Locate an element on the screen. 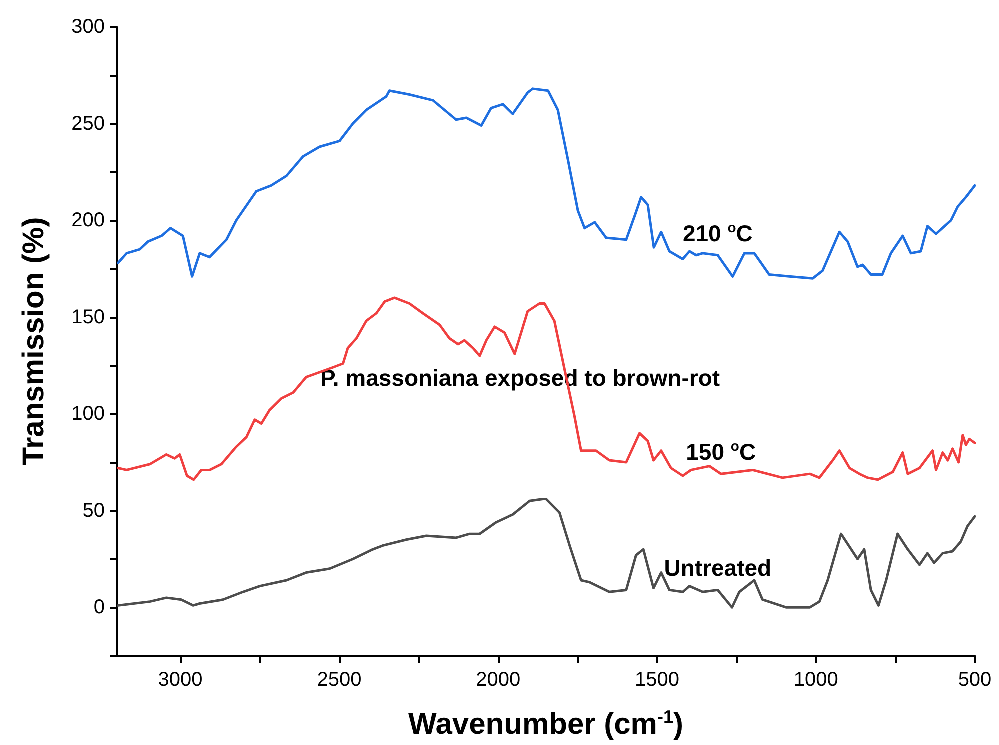  y-tick-label: 200 is located at coordinates (88, 221).